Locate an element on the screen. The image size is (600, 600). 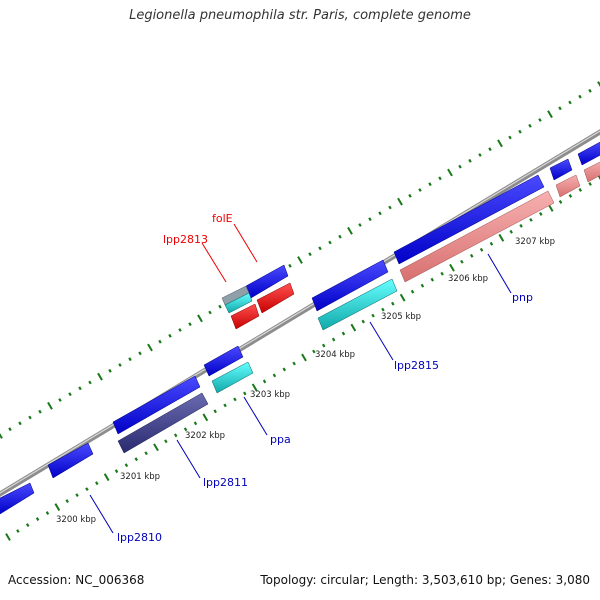
gene-arrow-fwd-c is located at coordinates (588, 153).